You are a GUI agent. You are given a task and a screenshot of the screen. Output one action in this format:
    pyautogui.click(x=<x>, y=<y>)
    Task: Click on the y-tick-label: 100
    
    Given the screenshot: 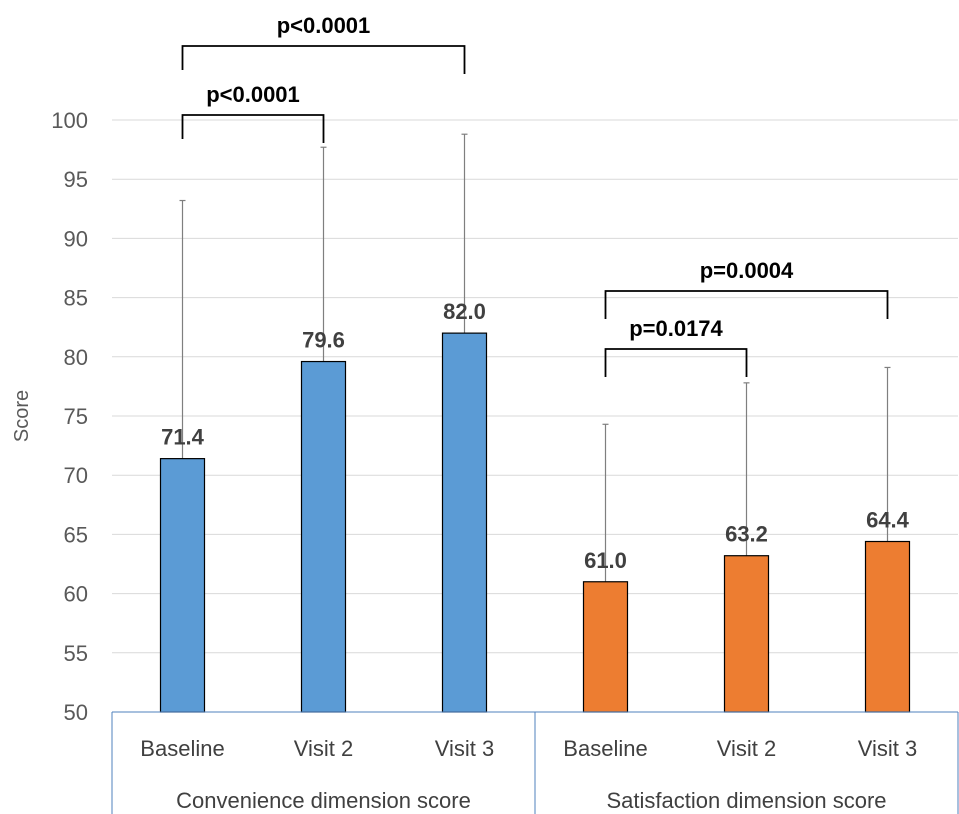 What is the action you would take?
    pyautogui.click(x=69, y=120)
    